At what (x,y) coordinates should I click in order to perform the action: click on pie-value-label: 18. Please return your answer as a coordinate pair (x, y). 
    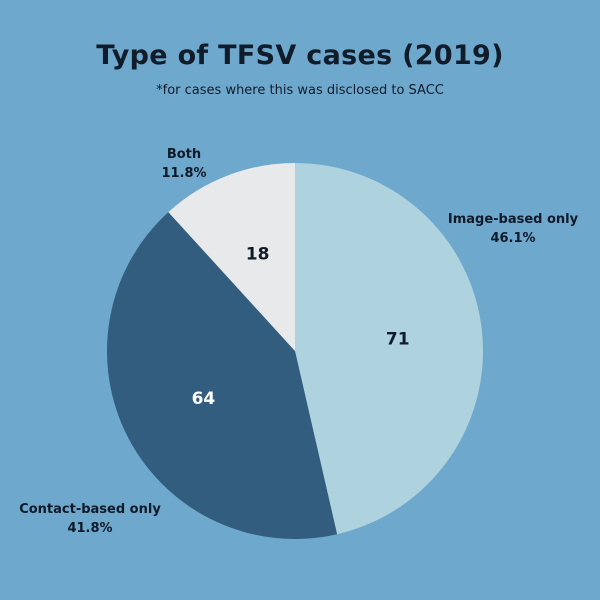
    Looking at the image, I should click on (258, 255).